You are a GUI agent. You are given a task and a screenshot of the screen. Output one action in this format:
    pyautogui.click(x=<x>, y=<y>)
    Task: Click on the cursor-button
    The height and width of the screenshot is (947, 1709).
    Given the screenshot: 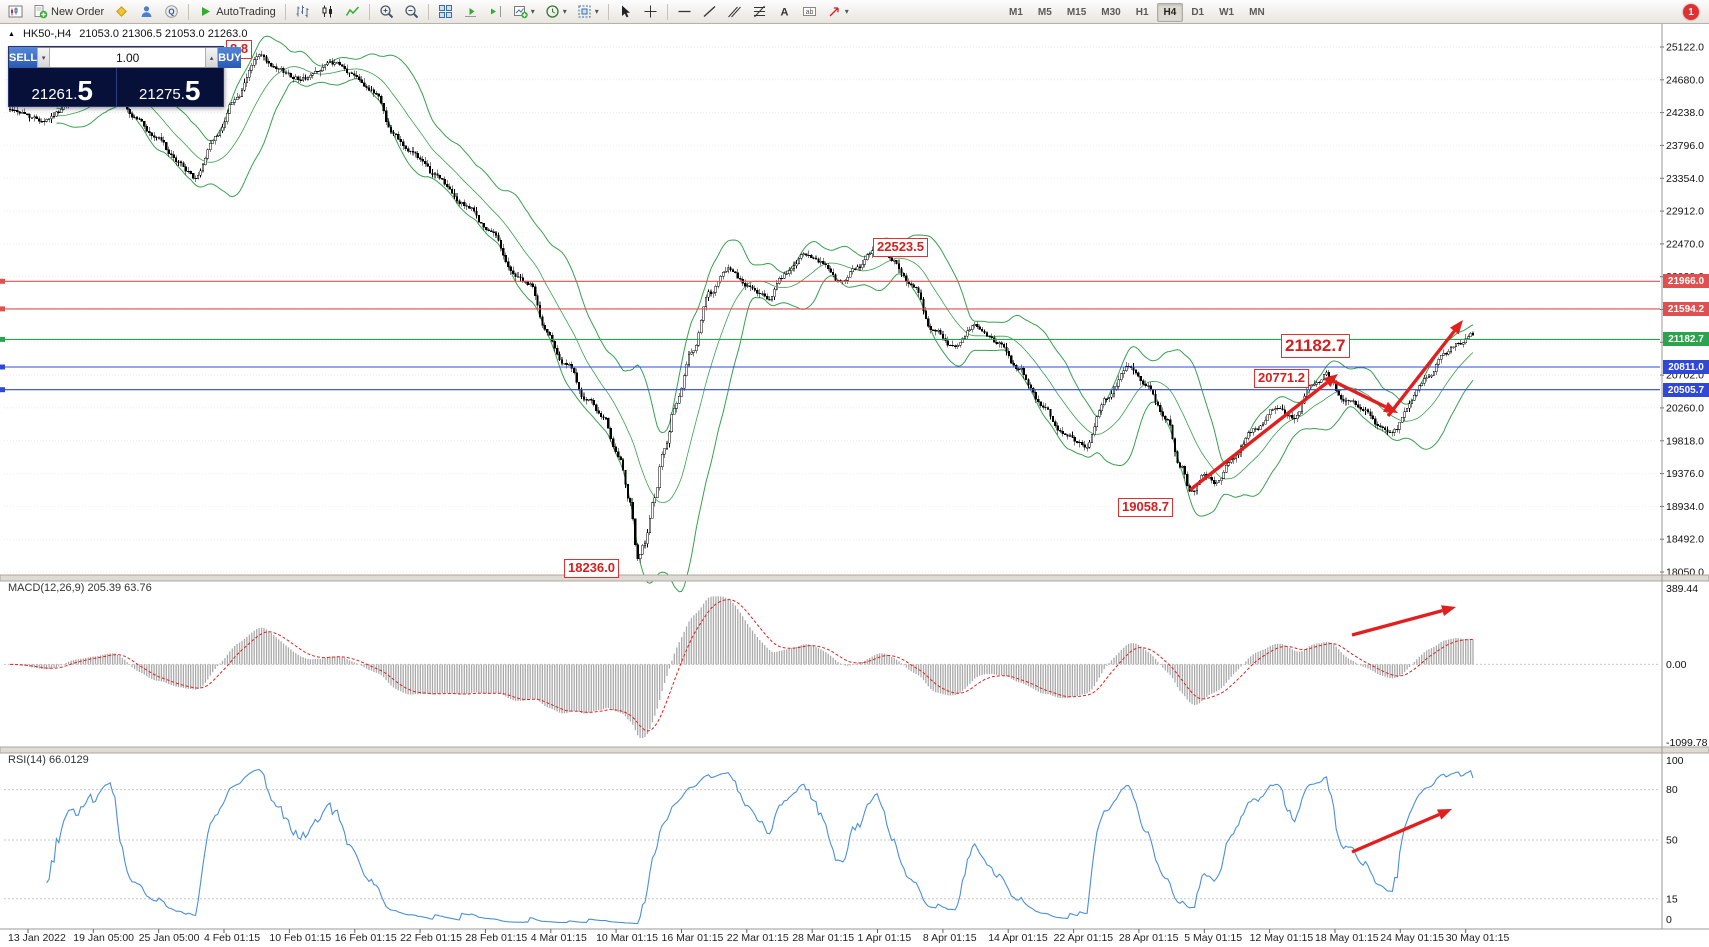 What is the action you would take?
    pyautogui.click(x=625, y=11)
    